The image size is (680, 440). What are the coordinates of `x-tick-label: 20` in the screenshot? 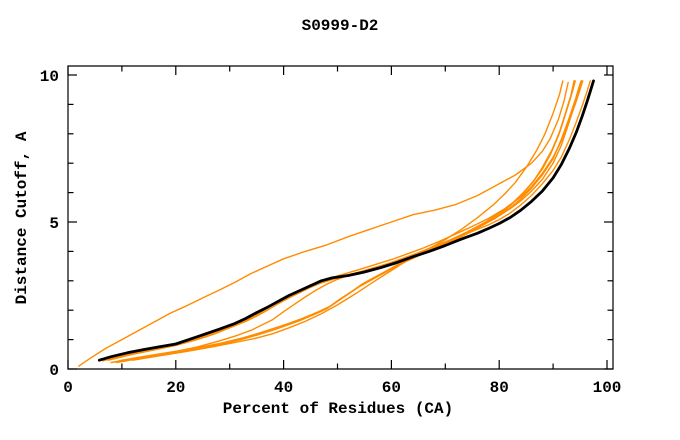 It's located at (175, 388).